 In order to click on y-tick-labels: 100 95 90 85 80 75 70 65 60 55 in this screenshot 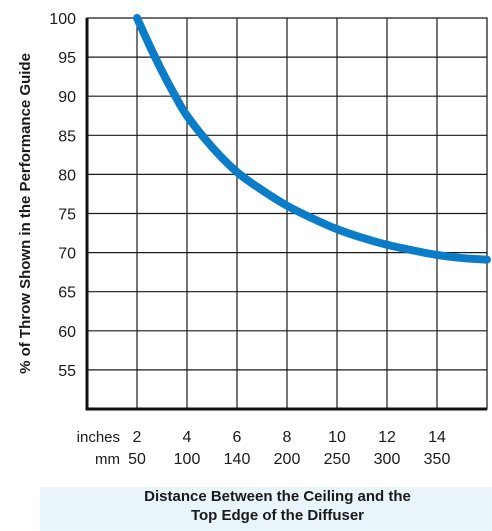, I will do `click(62, 195)`.